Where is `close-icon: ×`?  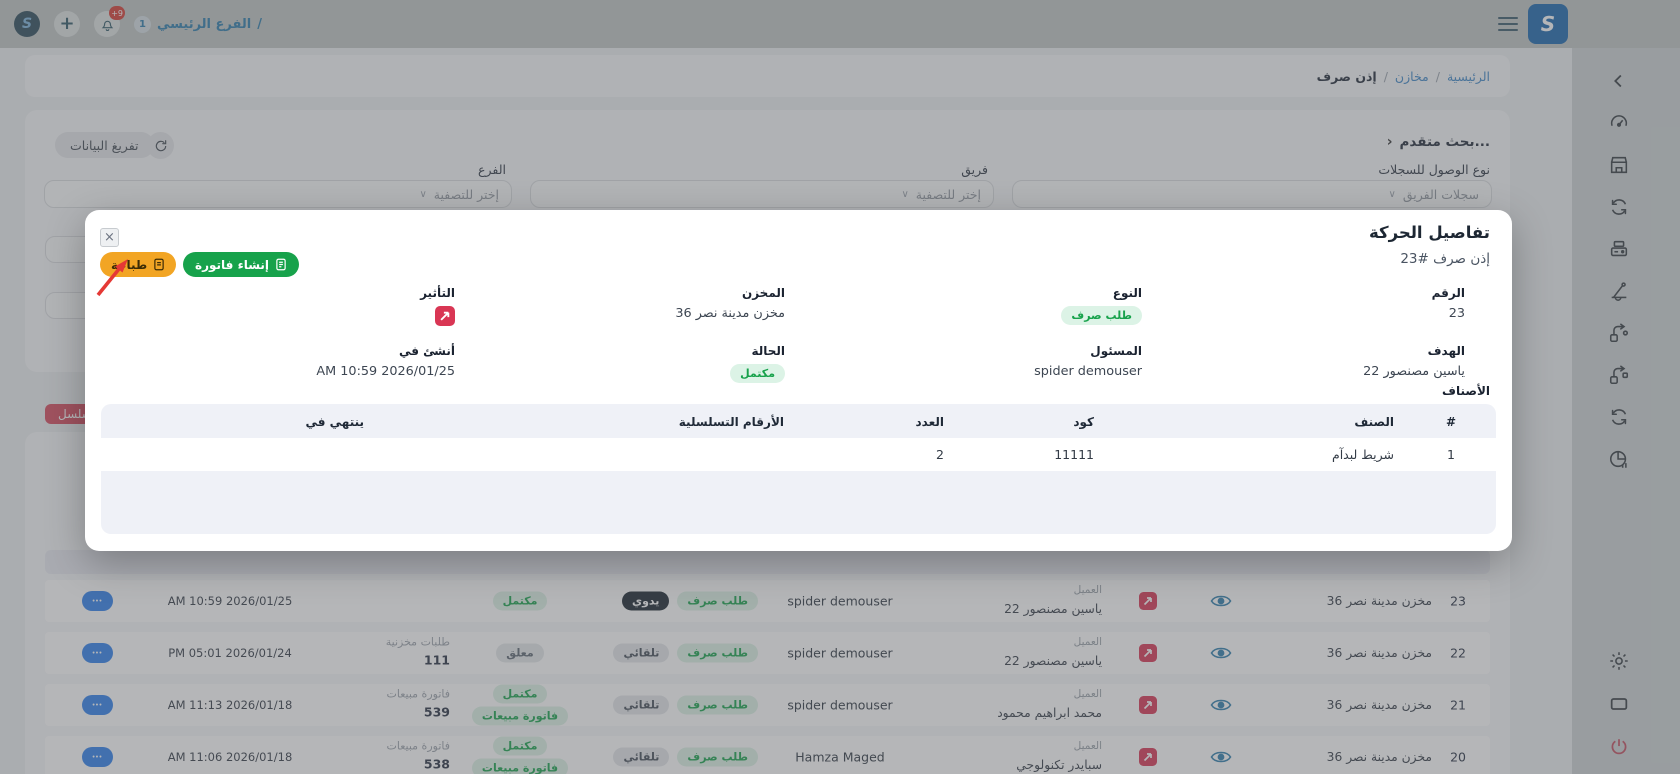
close-icon: × is located at coordinates (109, 237).